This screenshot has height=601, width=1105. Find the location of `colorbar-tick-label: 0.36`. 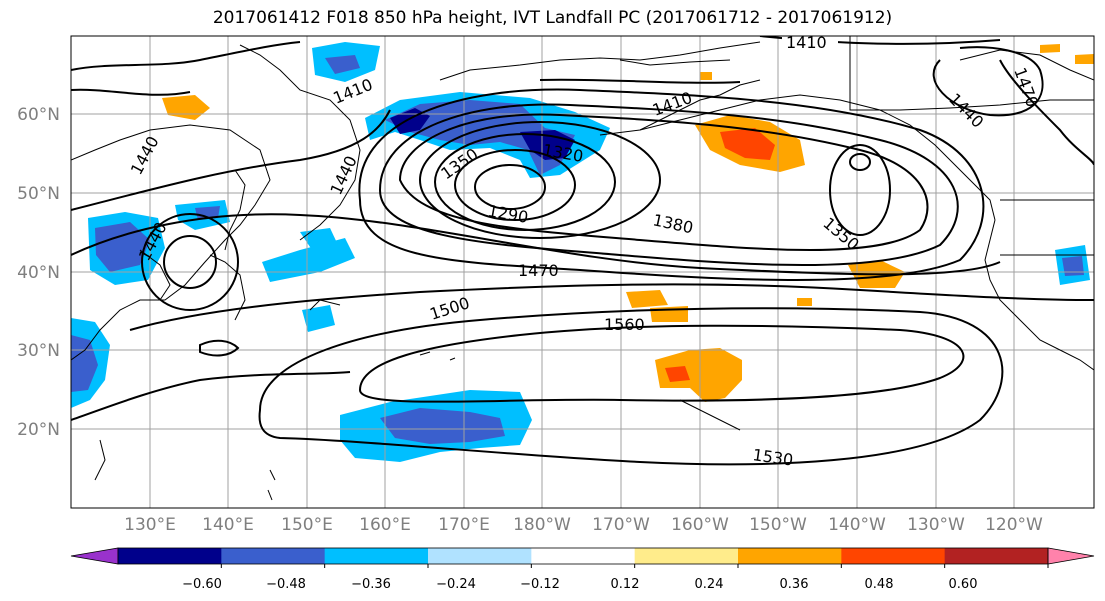

colorbar-tick-label: 0.36 is located at coordinates (794, 584).